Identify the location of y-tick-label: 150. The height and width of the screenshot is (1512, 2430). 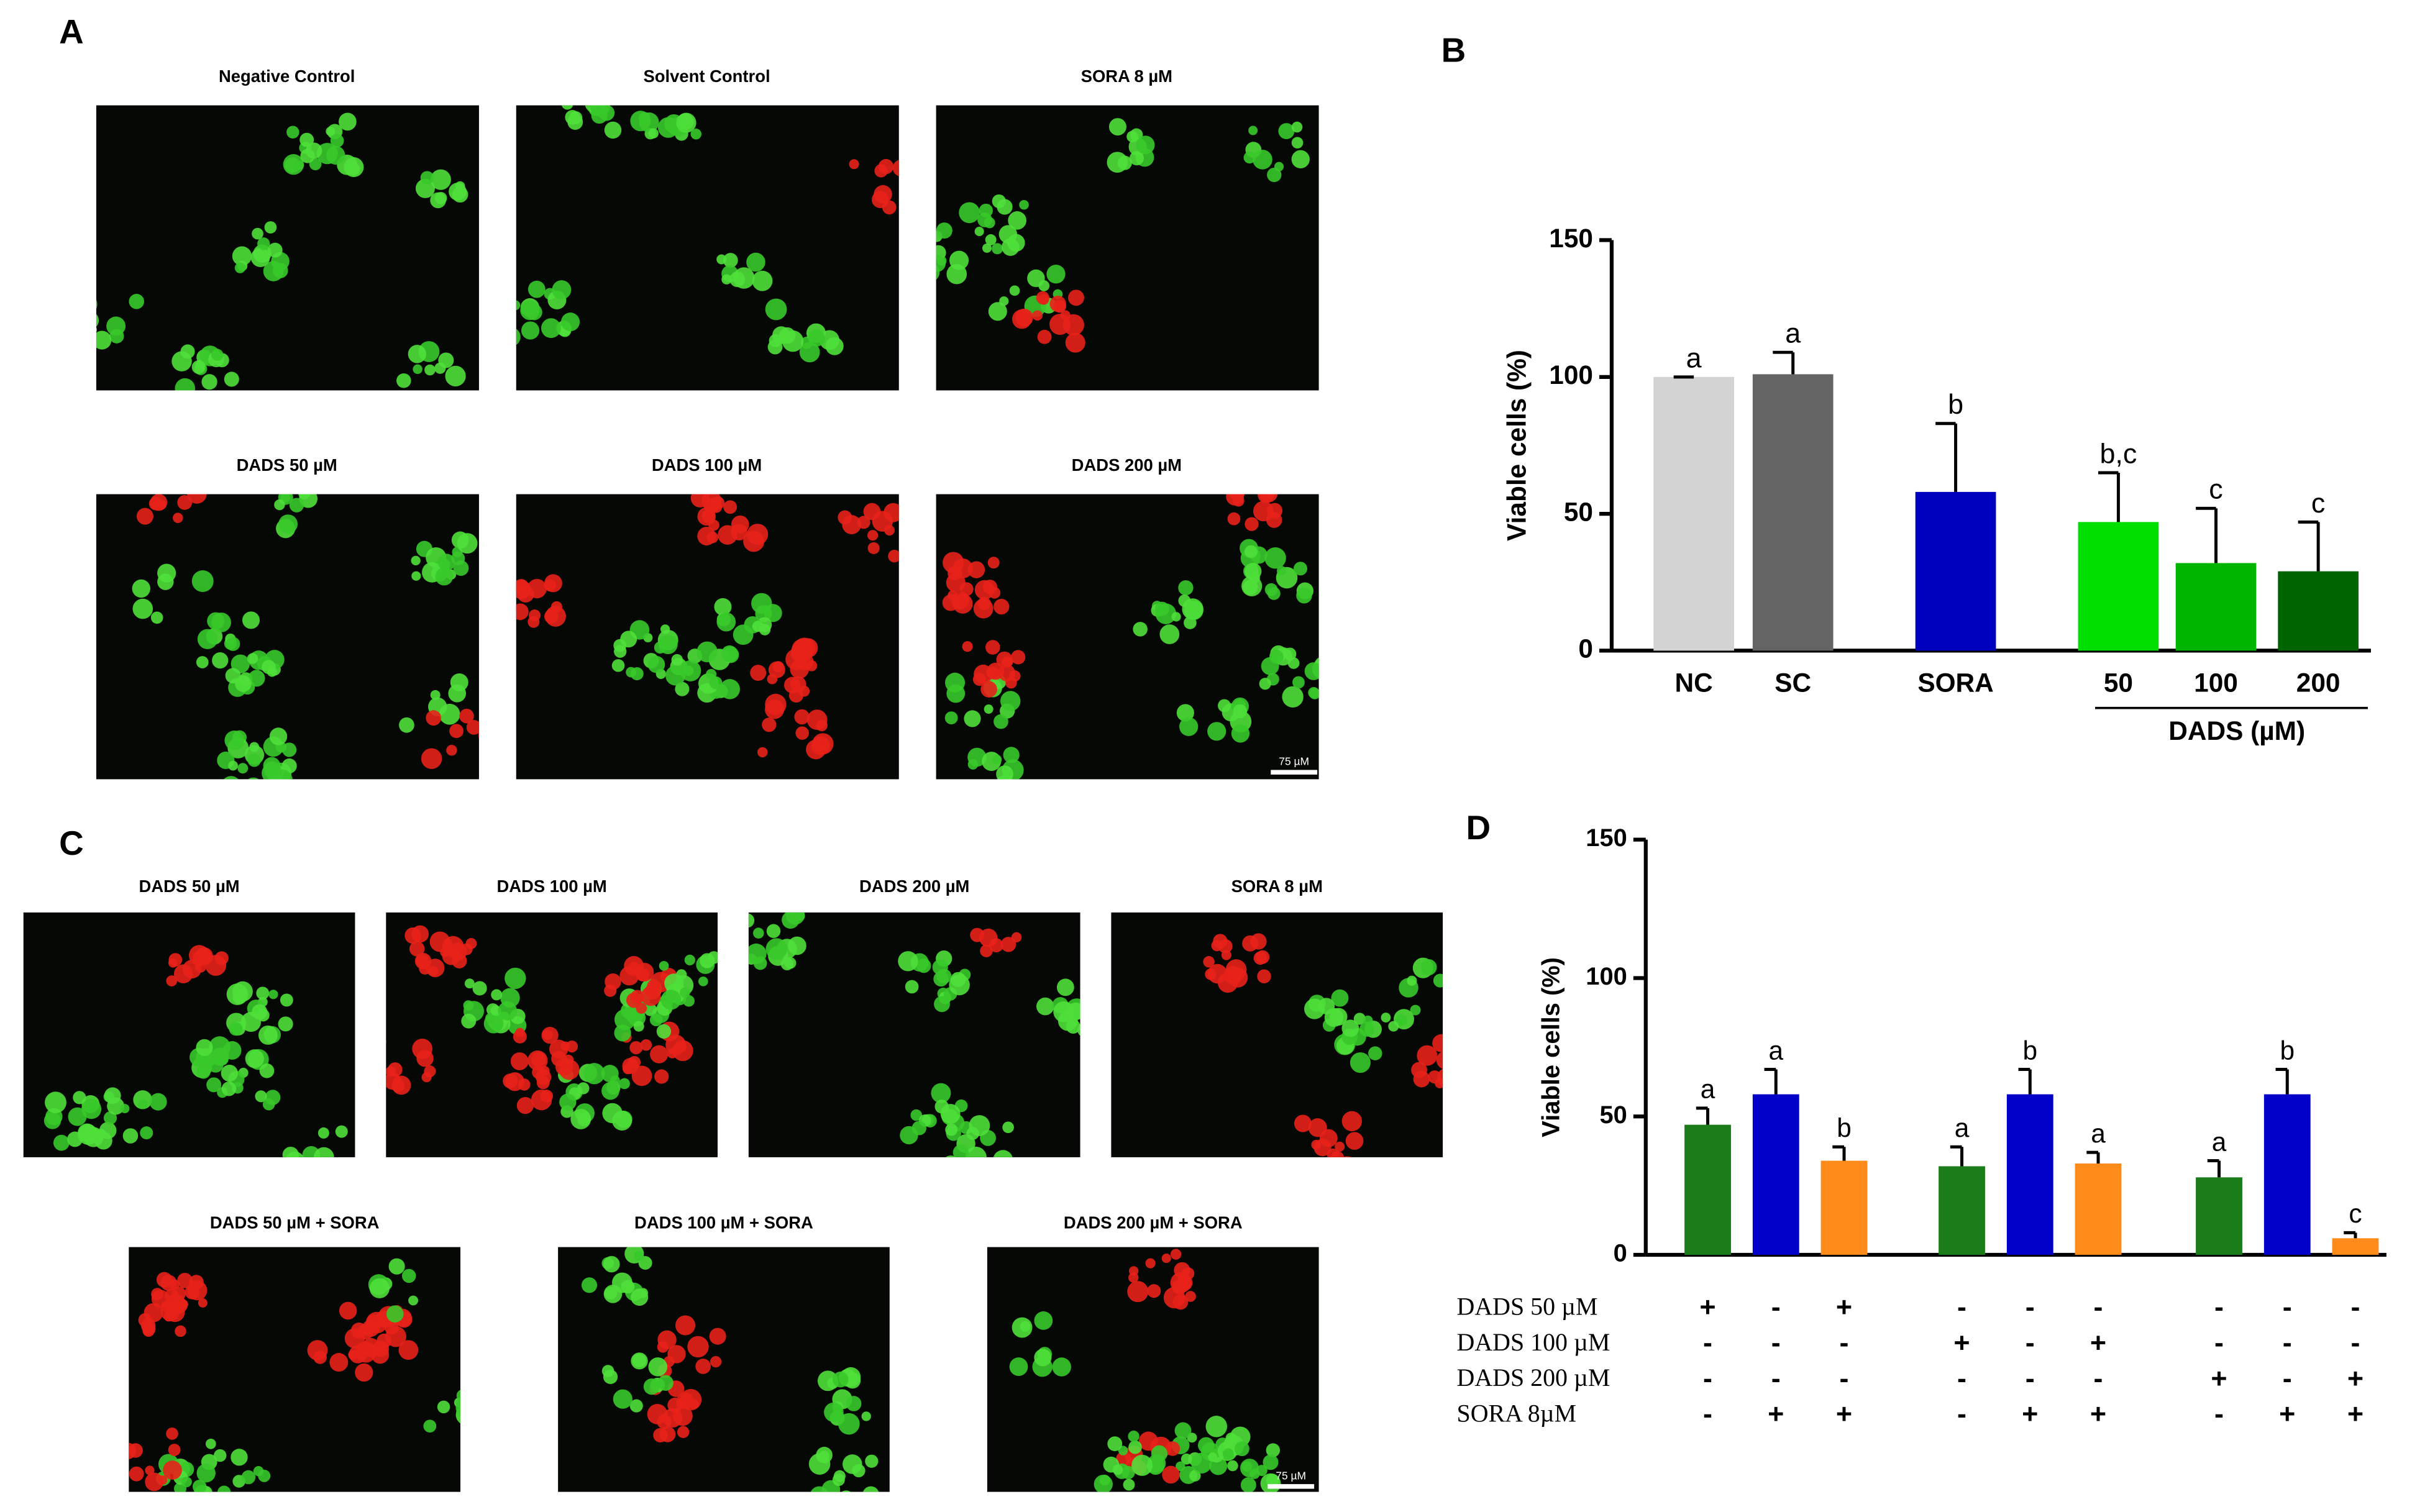
(1571, 238).